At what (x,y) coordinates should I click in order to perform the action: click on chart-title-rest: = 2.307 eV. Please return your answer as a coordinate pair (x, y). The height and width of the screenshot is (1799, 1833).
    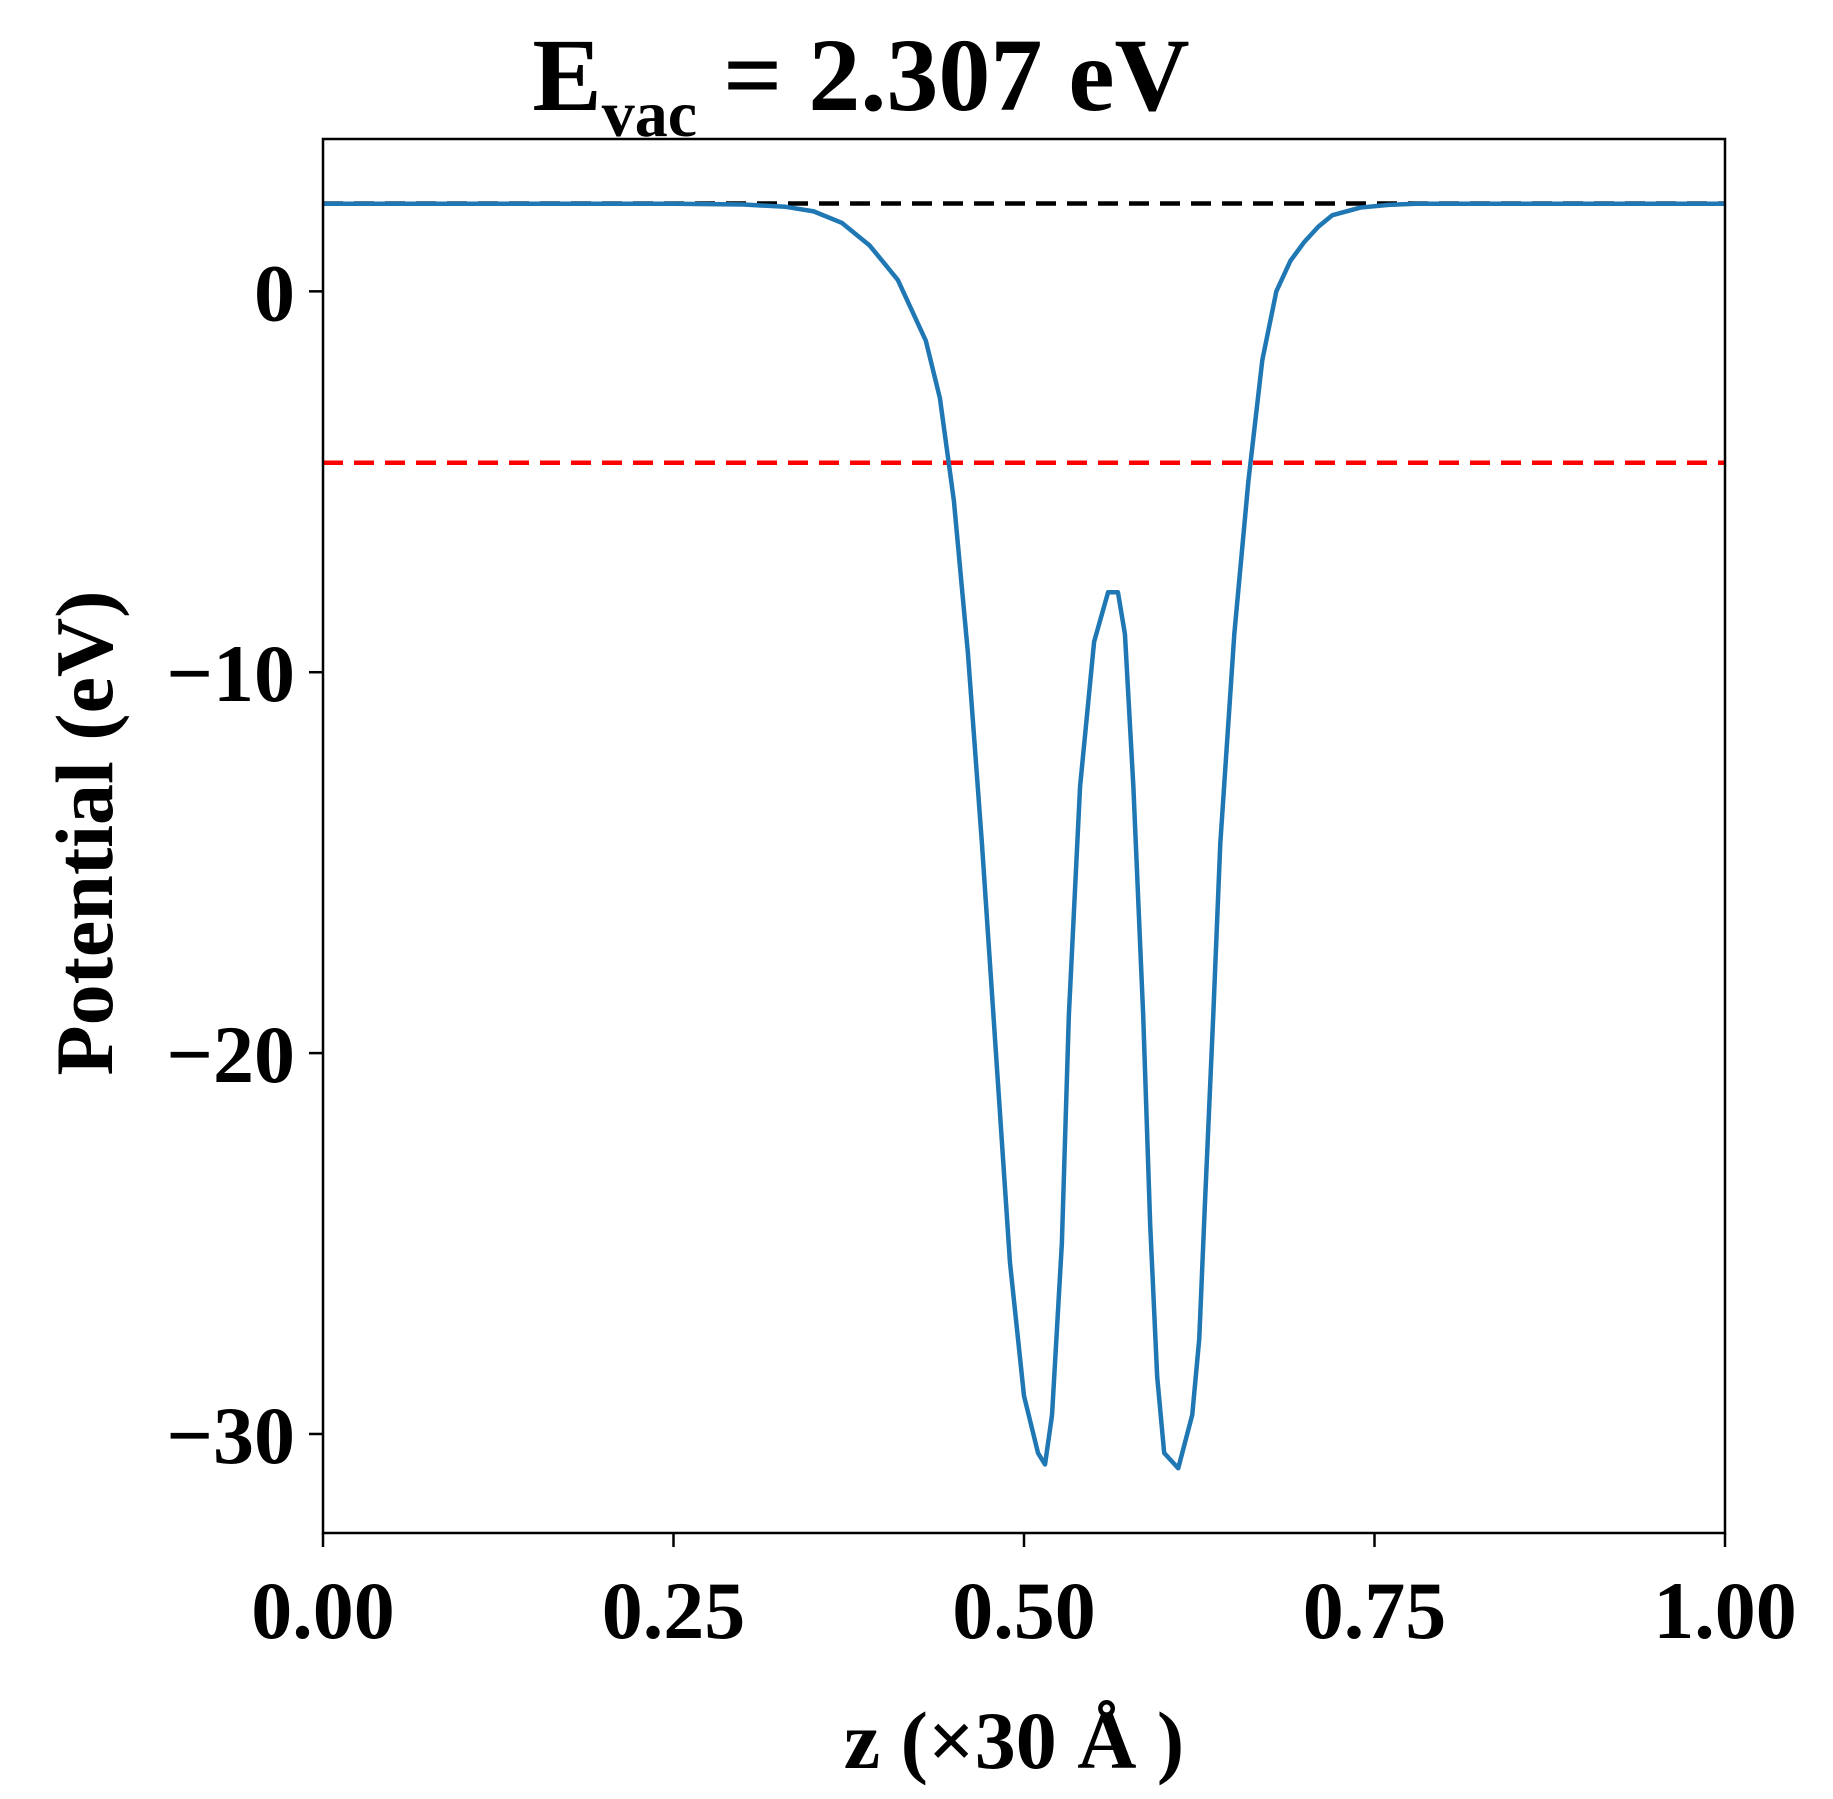
    Looking at the image, I should click on (943, 75).